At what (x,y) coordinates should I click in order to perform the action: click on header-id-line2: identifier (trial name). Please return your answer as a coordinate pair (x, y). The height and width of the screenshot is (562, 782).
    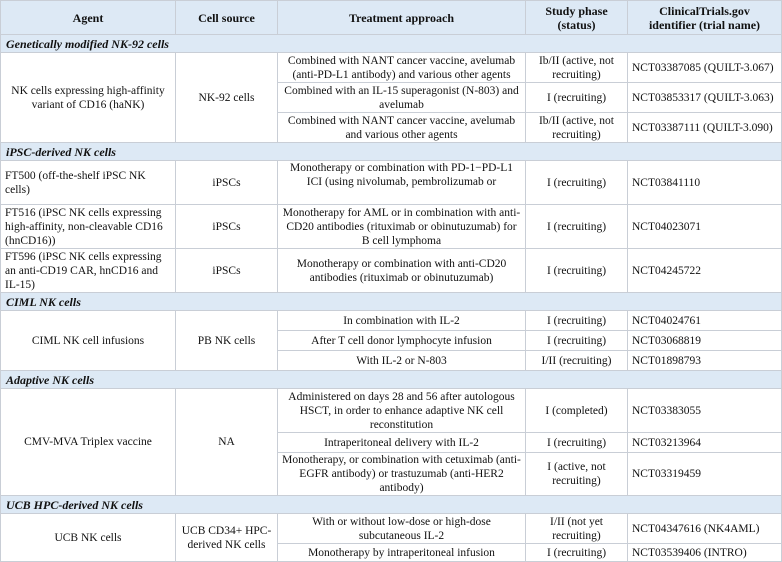
    Looking at the image, I should click on (704, 24).